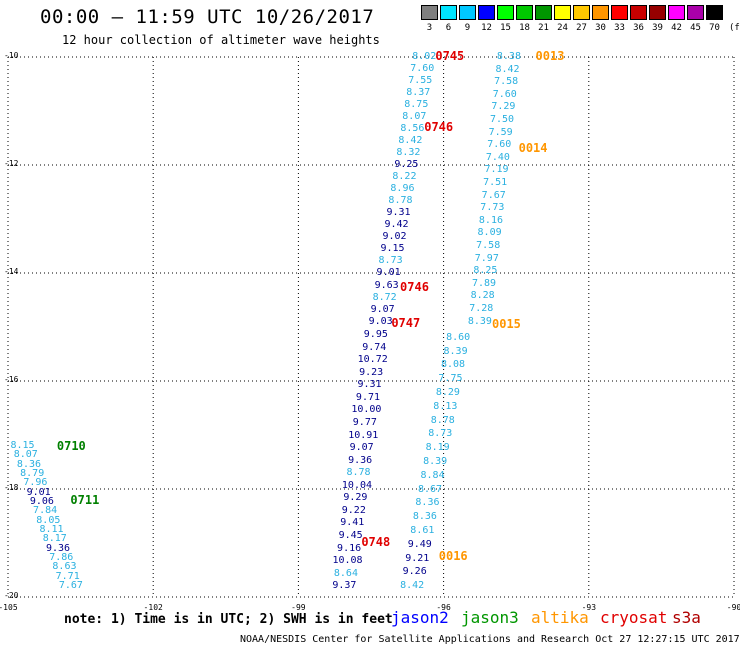 The image size is (740, 650). I want to click on wave-height-value: 9.45, so click(350, 535).